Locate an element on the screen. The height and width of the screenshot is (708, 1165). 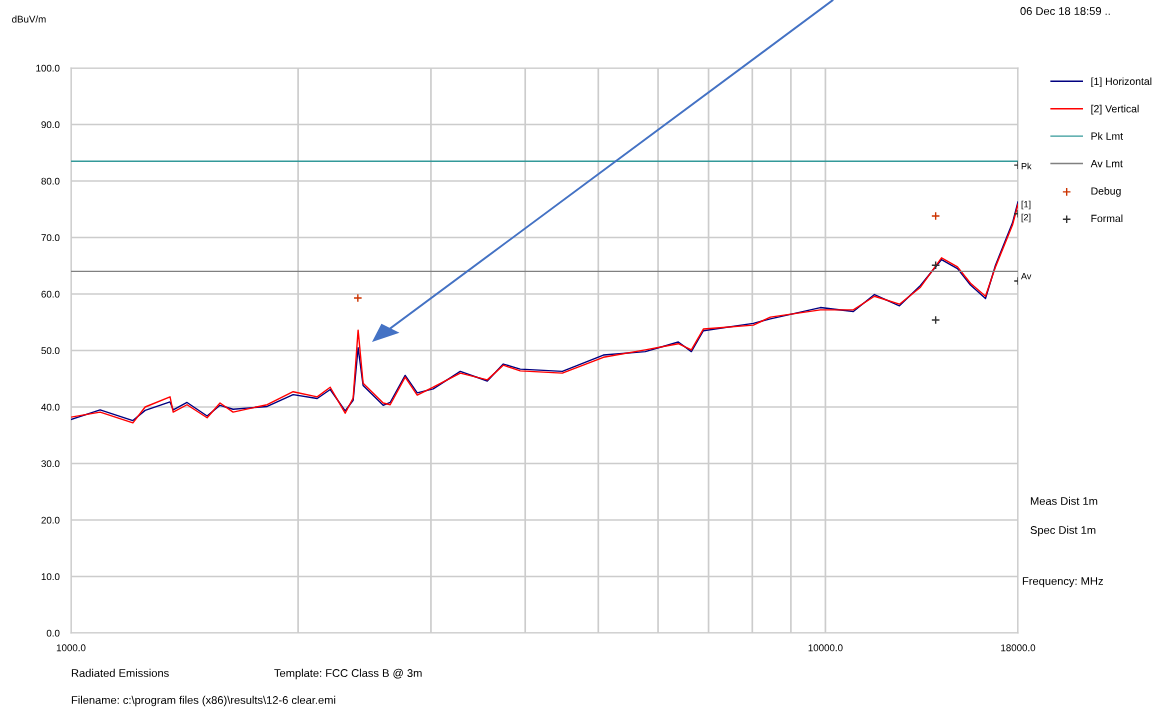
x-tick-label: 1000.0 is located at coordinates (71, 648).